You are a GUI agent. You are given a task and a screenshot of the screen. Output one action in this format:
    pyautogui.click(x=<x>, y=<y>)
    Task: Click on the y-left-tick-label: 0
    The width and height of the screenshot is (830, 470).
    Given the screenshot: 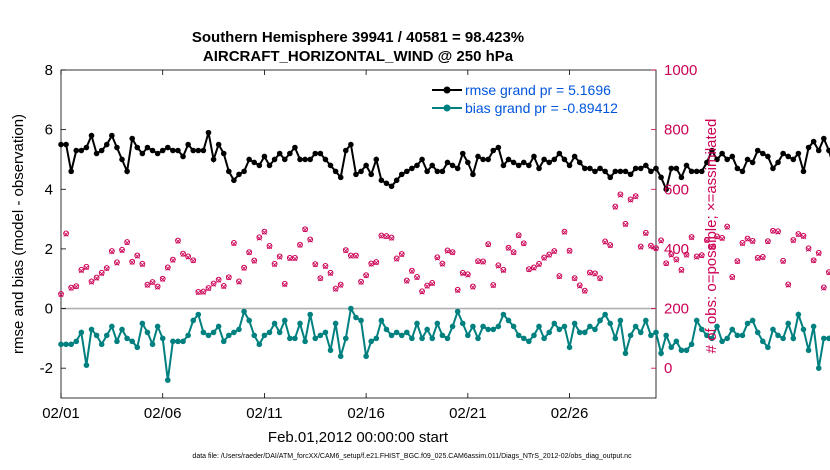 What is the action you would take?
    pyautogui.click(x=49, y=309)
    